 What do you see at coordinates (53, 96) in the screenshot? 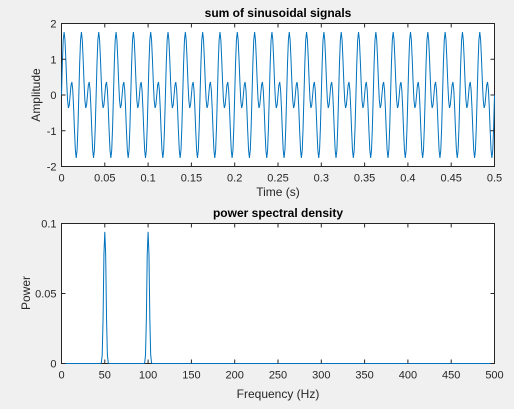
I see `time-domain-ytick-label: 0` at bounding box center [53, 96].